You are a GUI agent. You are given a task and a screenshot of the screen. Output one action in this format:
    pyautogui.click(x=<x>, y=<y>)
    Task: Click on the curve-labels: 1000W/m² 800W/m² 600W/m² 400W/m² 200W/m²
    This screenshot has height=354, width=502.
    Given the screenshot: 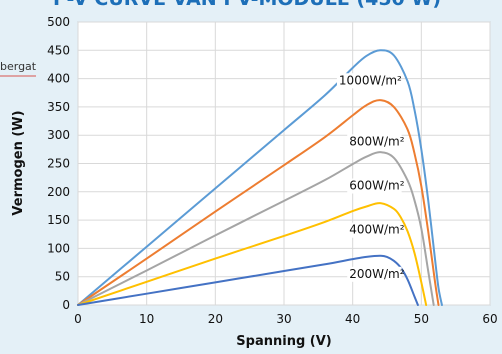 What is the action you would take?
    pyautogui.click(x=370, y=177)
    